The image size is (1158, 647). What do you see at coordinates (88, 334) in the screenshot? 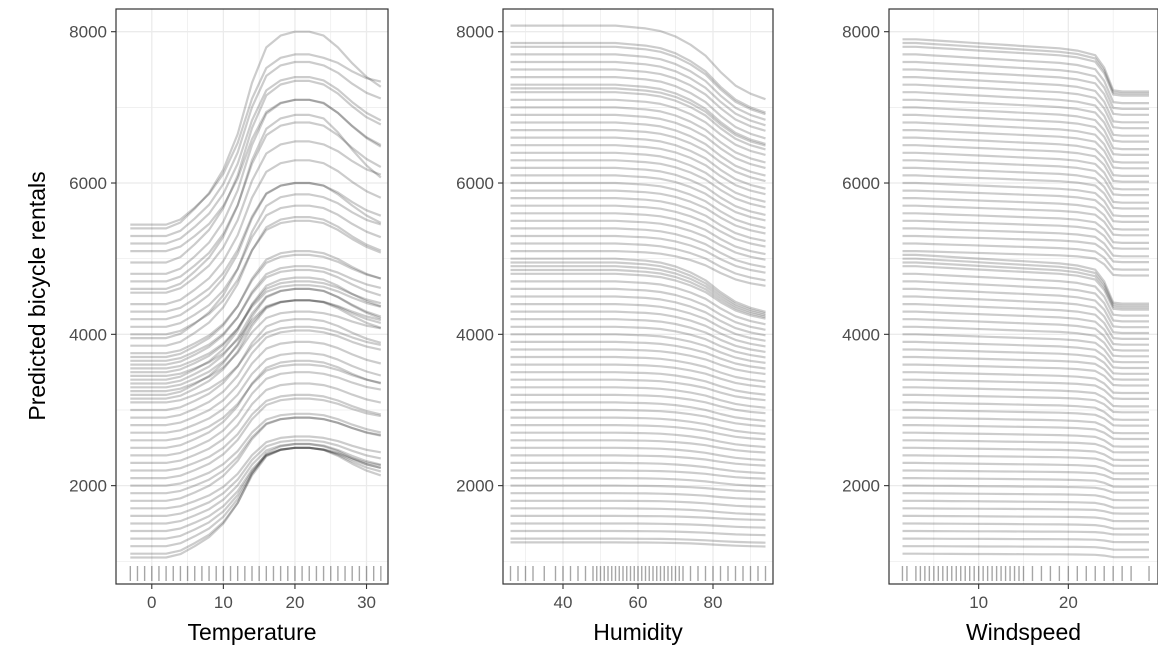
I see `y-tick-label: 4000` at bounding box center [88, 334].